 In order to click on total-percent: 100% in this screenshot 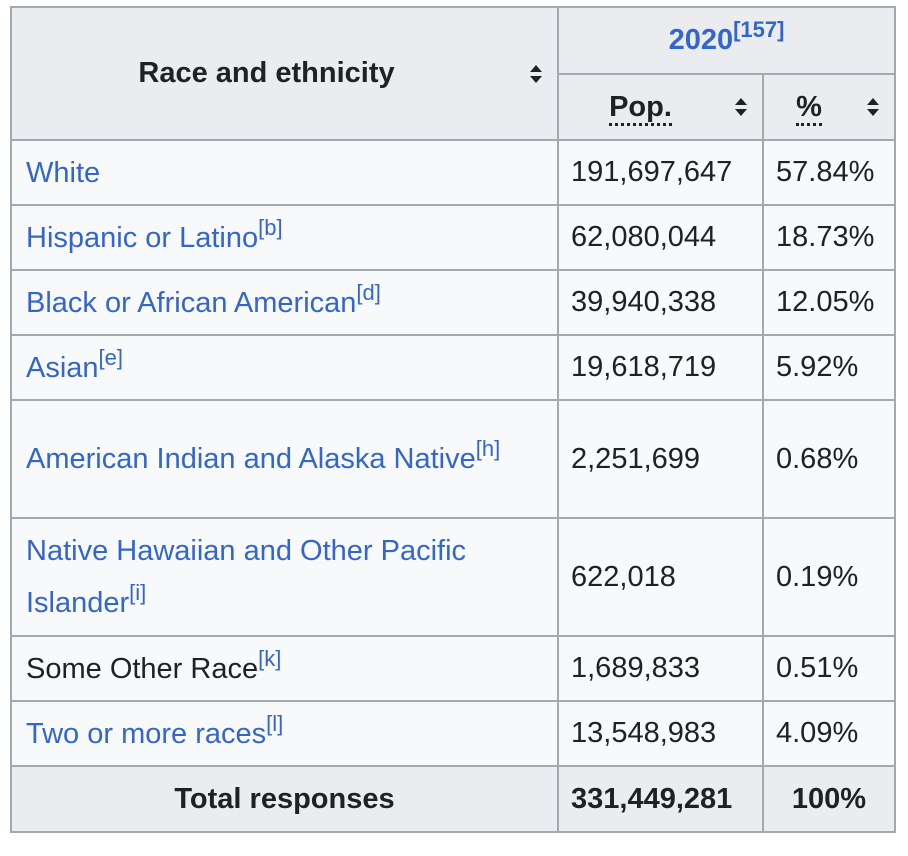, I will do `click(829, 799)`.